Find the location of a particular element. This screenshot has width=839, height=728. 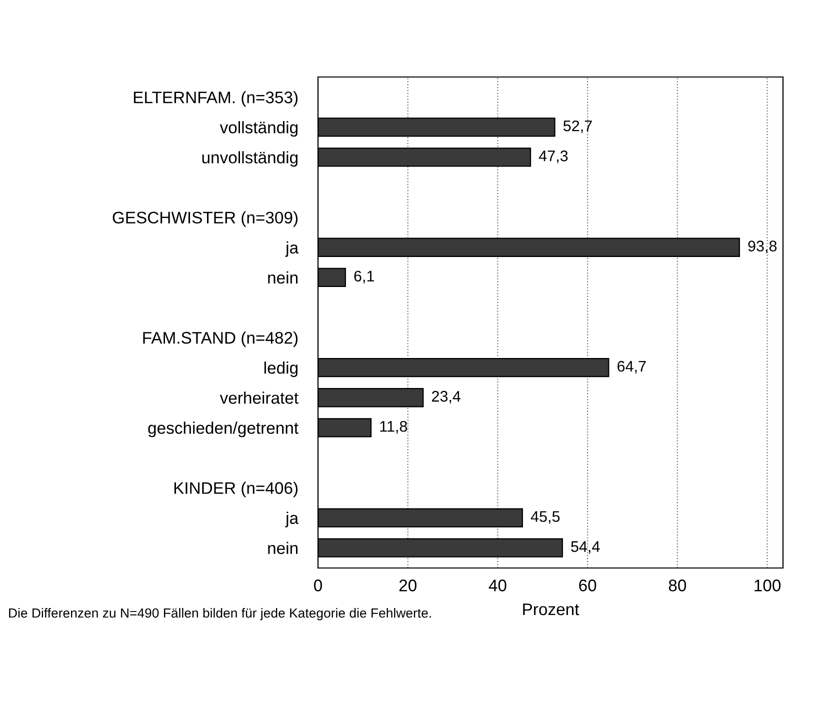

data-label: 11,8 is located at coordinates (394, 427).